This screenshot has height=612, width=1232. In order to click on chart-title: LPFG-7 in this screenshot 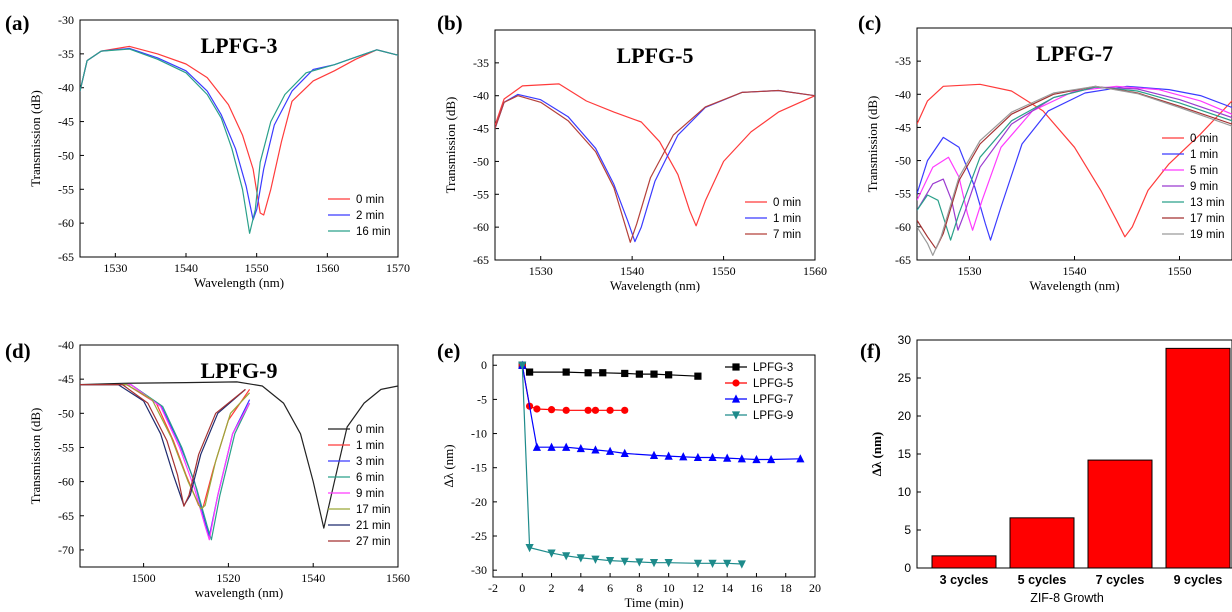, I will do `click(1074, 53)`.